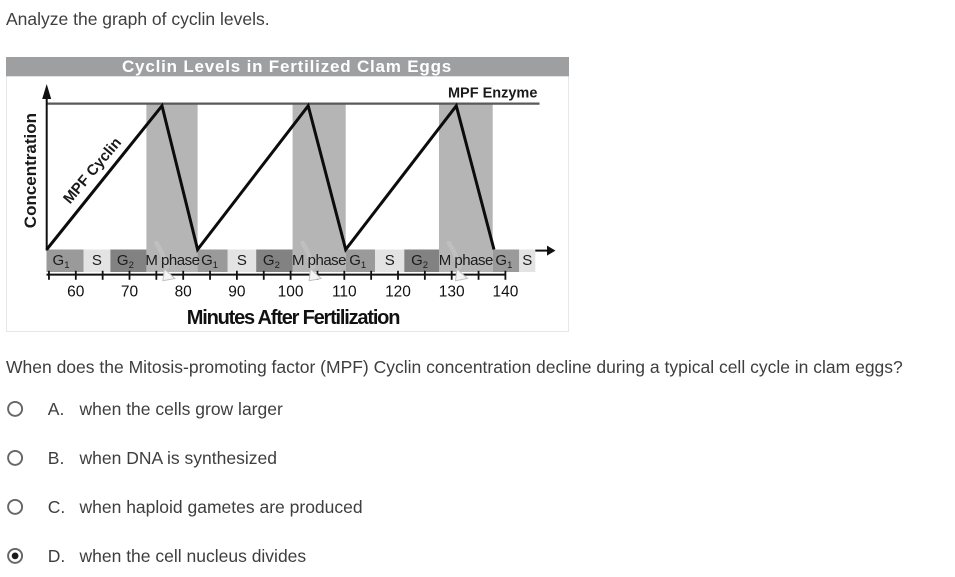 This screenshot has height=577, width=955. What do you see at coordinates (30, 170) in the screenshot?
I see `svg-text: Concentration` at bounding box center [30, 170].